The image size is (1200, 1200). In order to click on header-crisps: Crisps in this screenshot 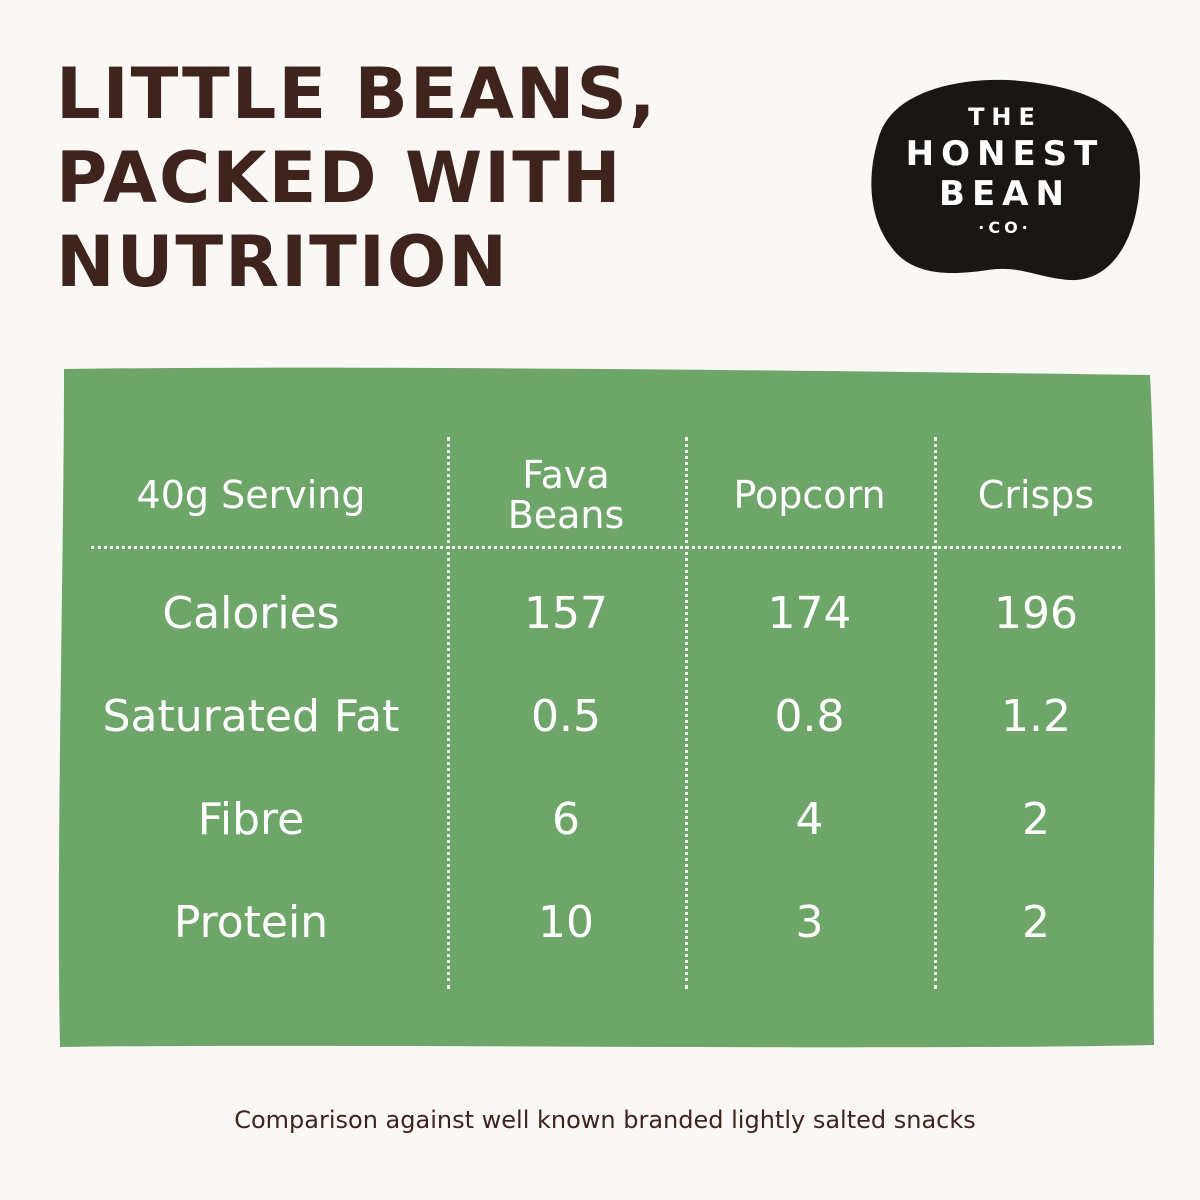, I will do `click(1036, 495)`.